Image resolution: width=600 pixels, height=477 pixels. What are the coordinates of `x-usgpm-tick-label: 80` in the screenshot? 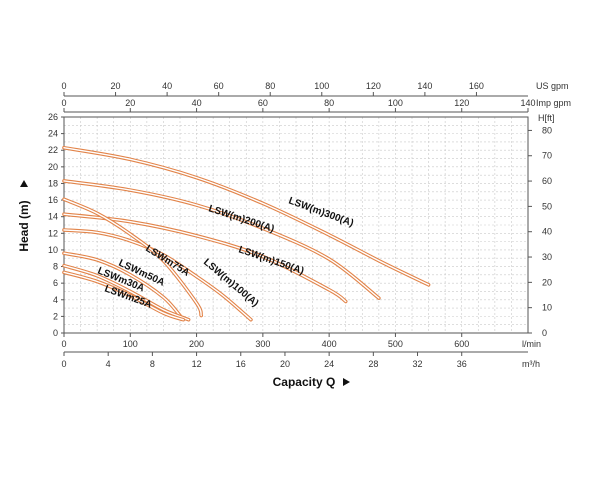 It's located at (270, 86).